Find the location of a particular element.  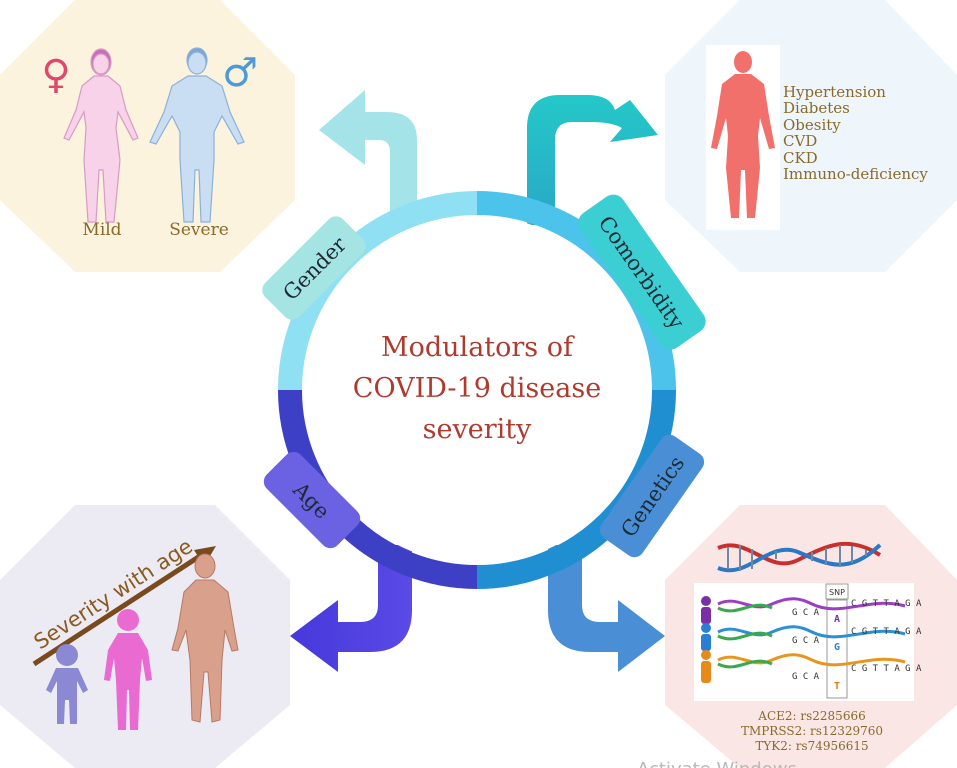

gender-panel is located at coordinates (147, 136).